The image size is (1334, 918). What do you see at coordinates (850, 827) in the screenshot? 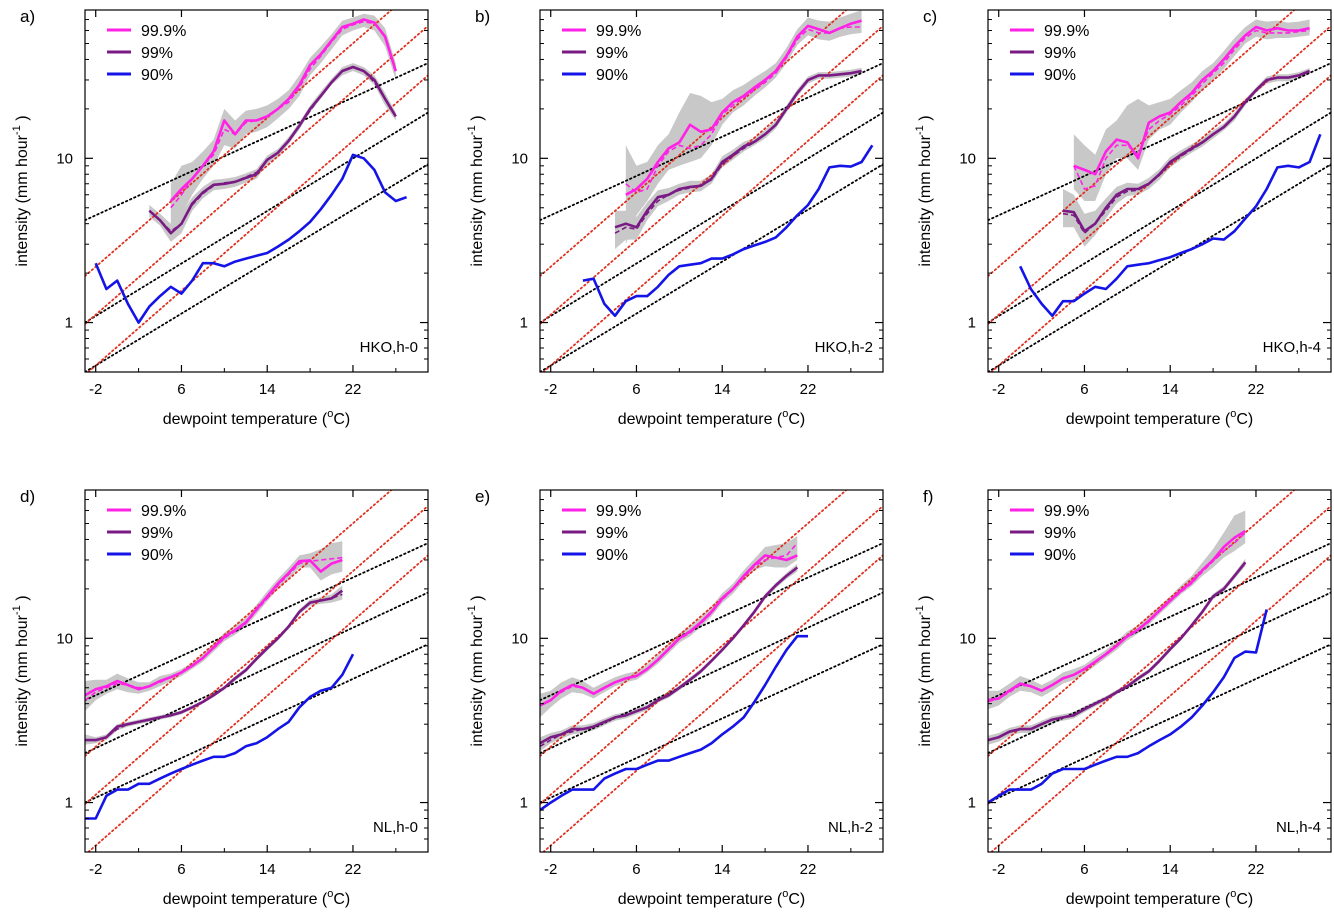
I see `panel-label: NL,h-2` at bounding box center [850, 827].